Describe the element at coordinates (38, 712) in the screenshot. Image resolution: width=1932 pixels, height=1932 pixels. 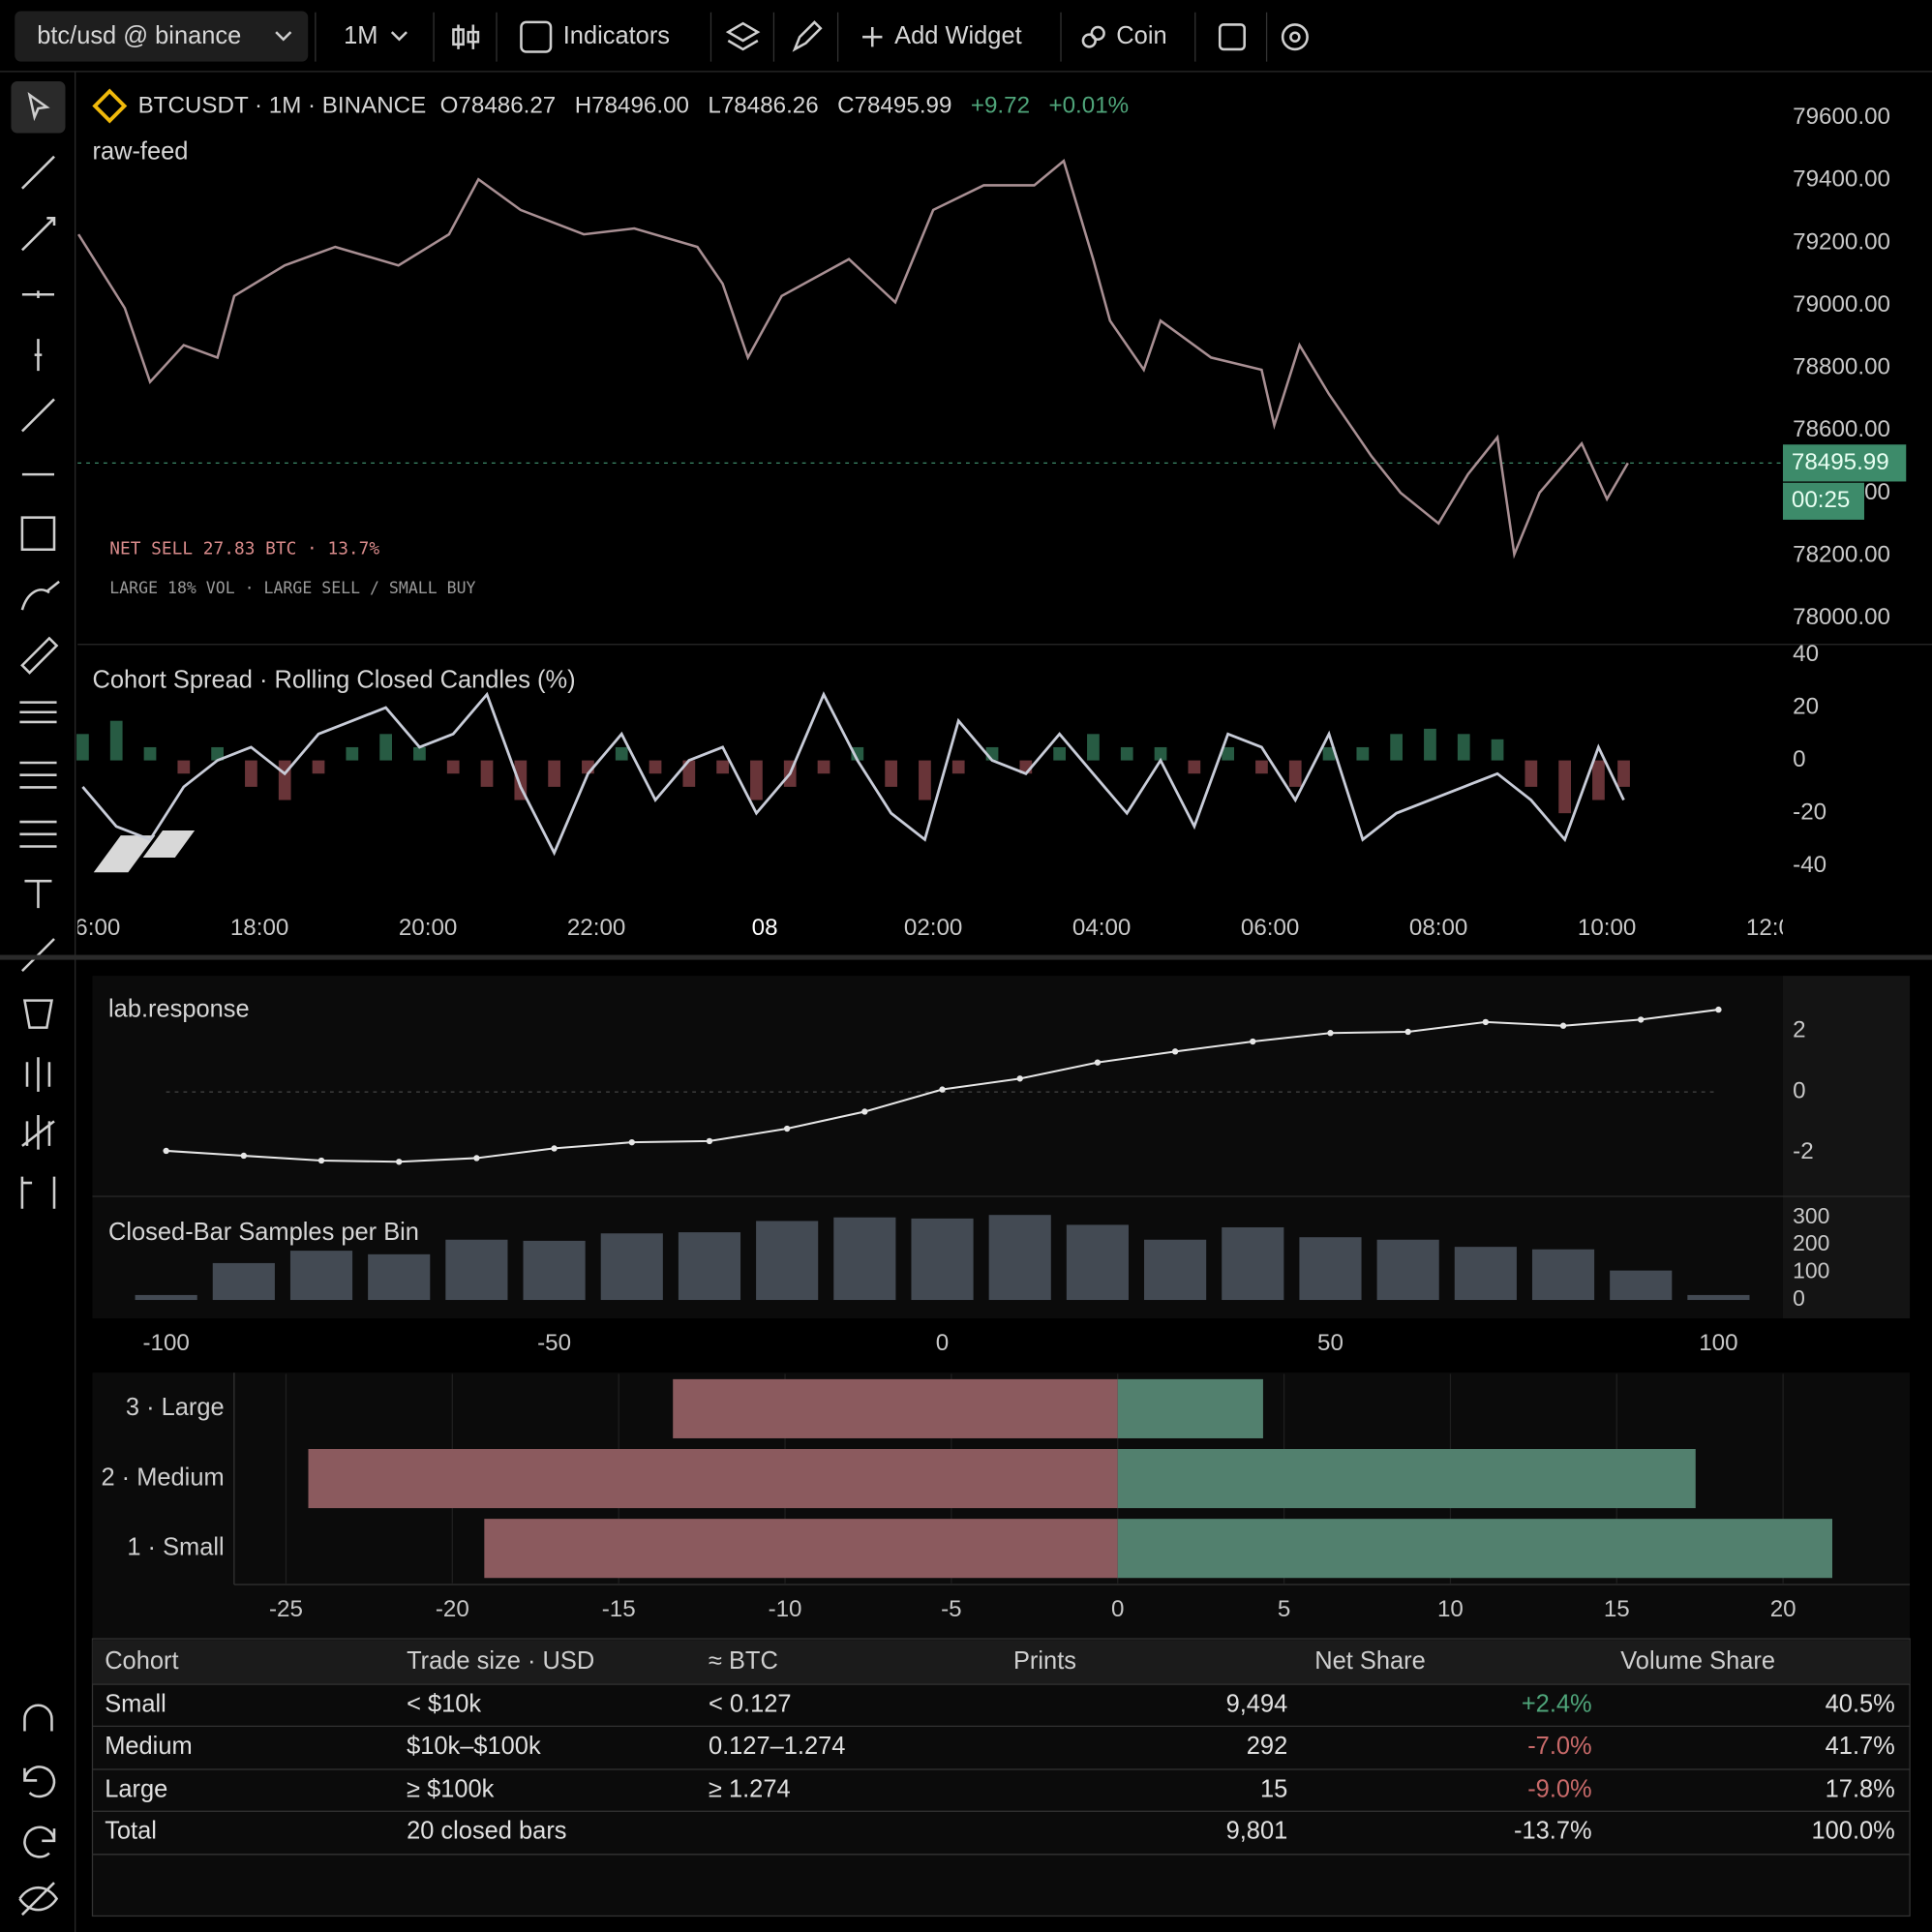
I see `fib-icon` at that location.